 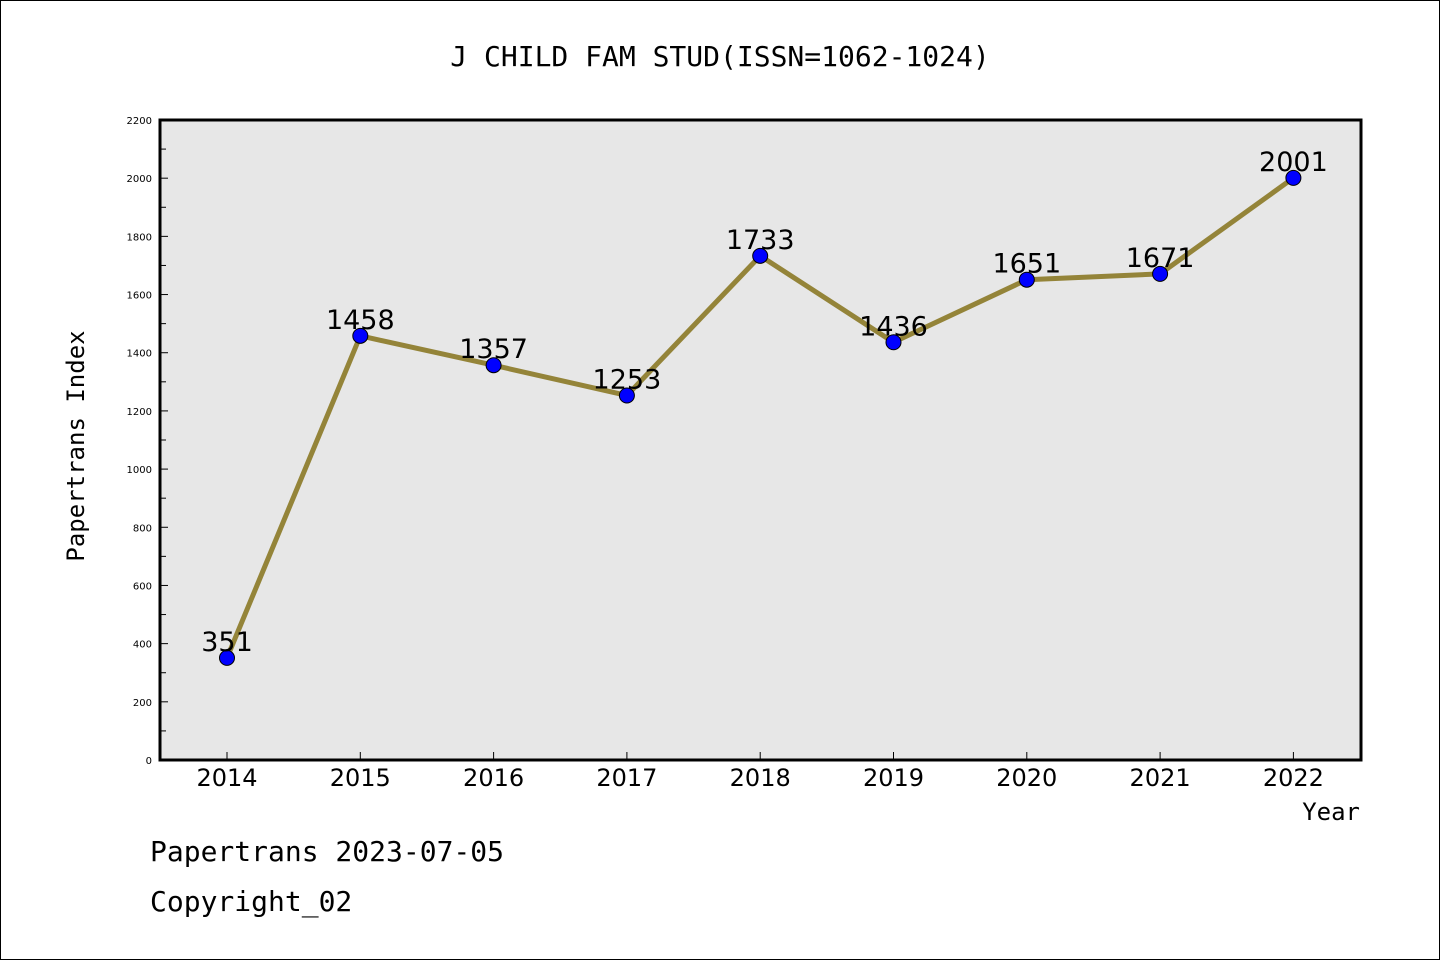 I want to click on x-tick-label: 2018, so click(x=760, y=778).